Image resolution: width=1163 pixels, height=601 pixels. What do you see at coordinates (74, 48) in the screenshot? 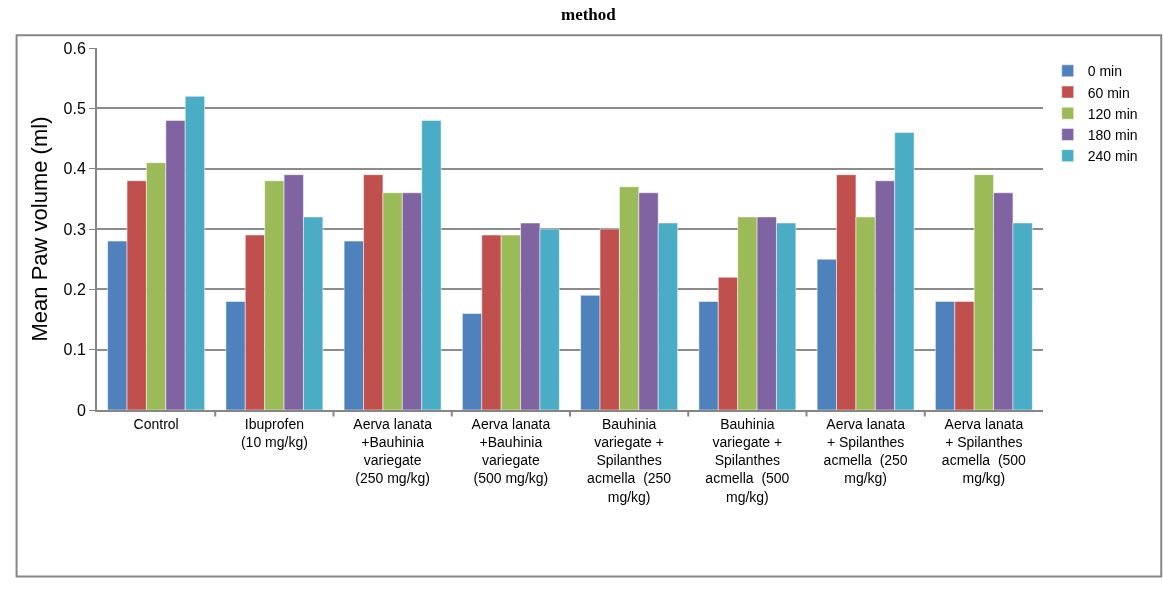
I see `y-tick-label: 0.6` at bounding box center [74, 48].